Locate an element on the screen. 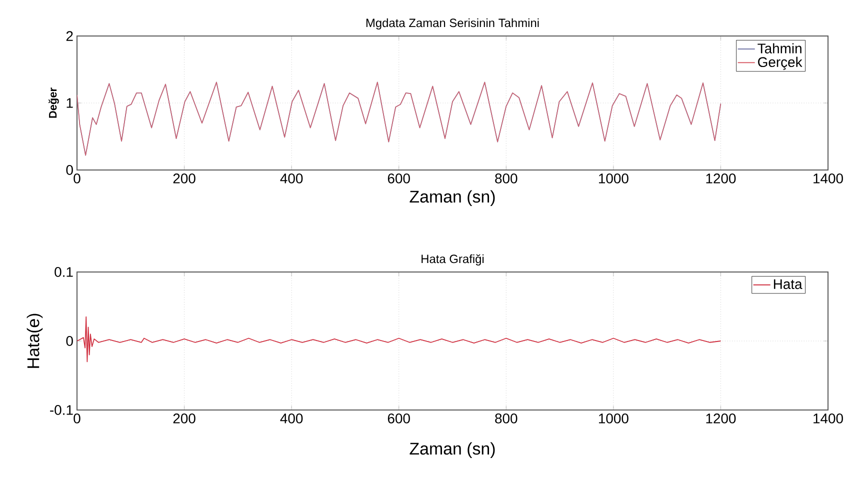 This screenshot has width=853, height=495. chart-title: Hata Grafiği is located at coordinates (453, 260).